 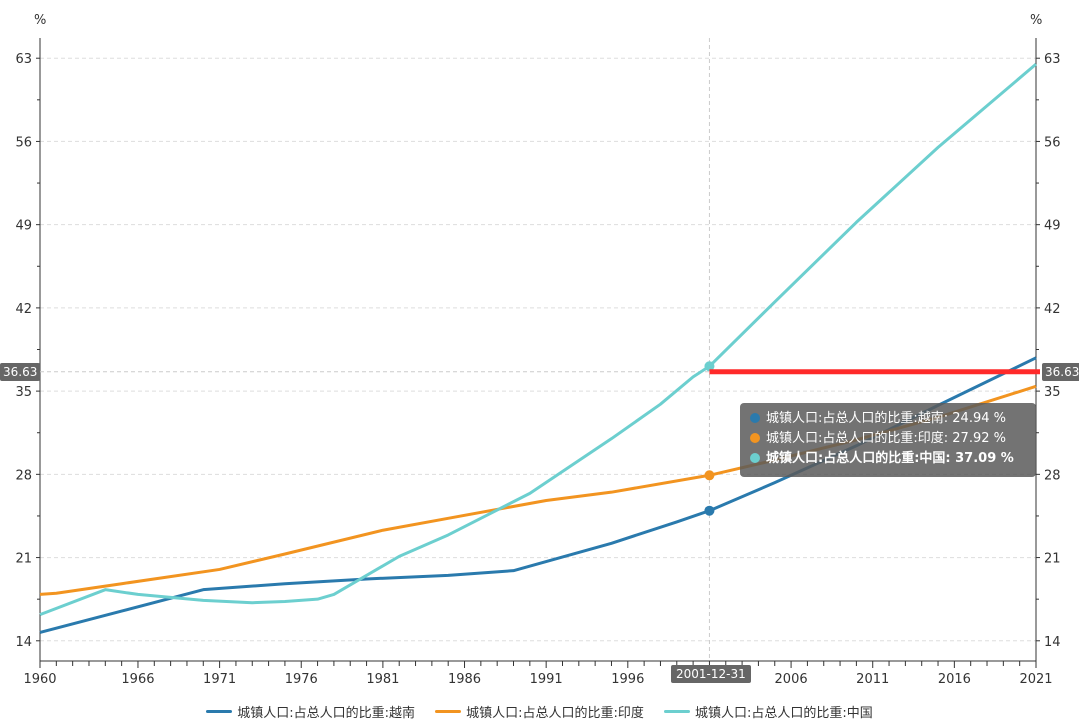 I want to click on y-tick-label-left: 21, so click(x=23, y=559).